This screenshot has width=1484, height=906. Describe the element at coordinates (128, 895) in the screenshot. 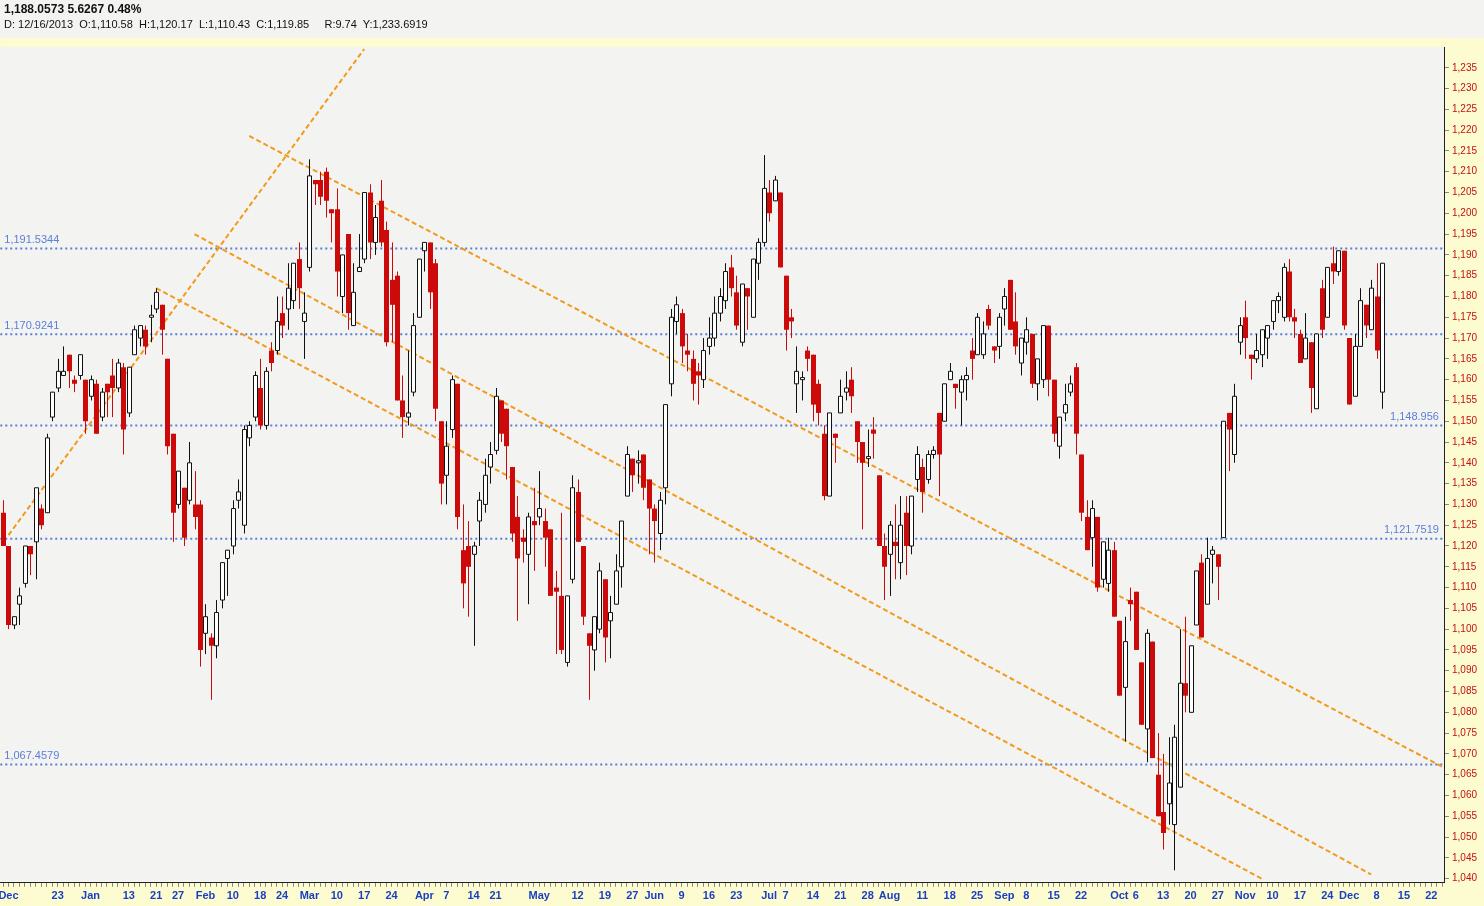

I see `x-tick-label: 13` at that location.